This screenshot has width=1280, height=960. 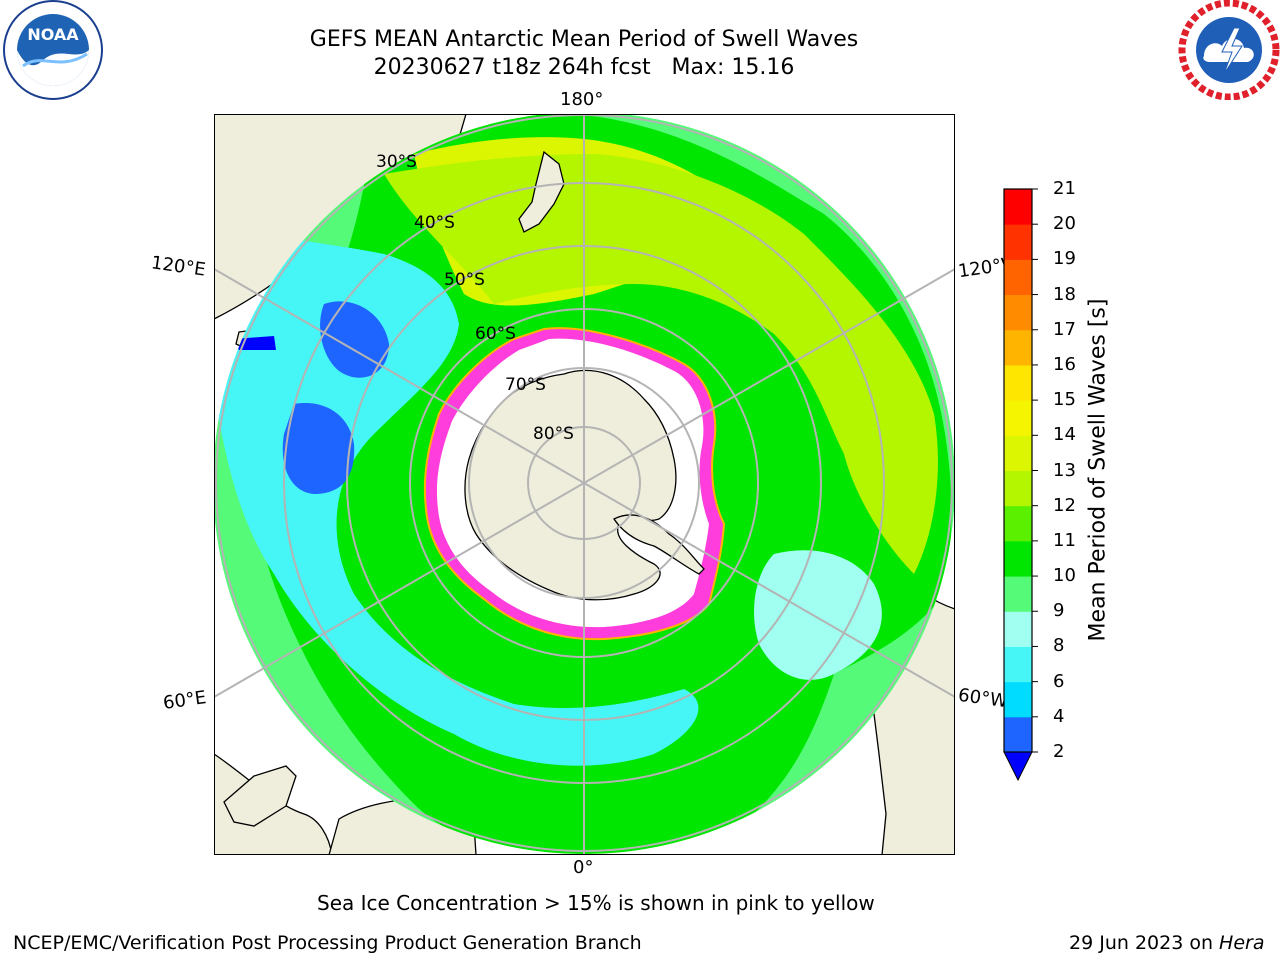 I want to click on antarctic-peninsula-land, so click(x=659, y=544).